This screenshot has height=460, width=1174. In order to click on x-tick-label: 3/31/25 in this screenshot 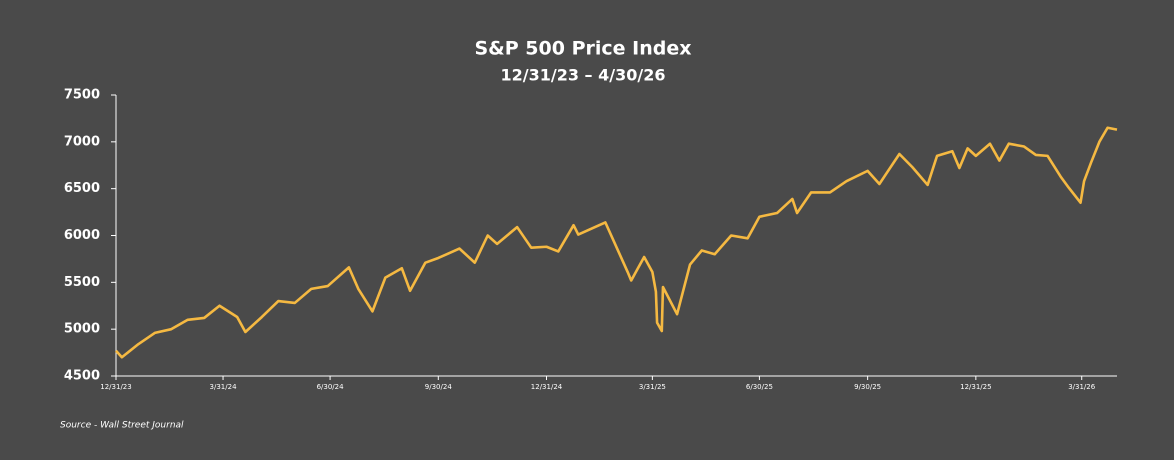, I will do `click(652, 387)`.